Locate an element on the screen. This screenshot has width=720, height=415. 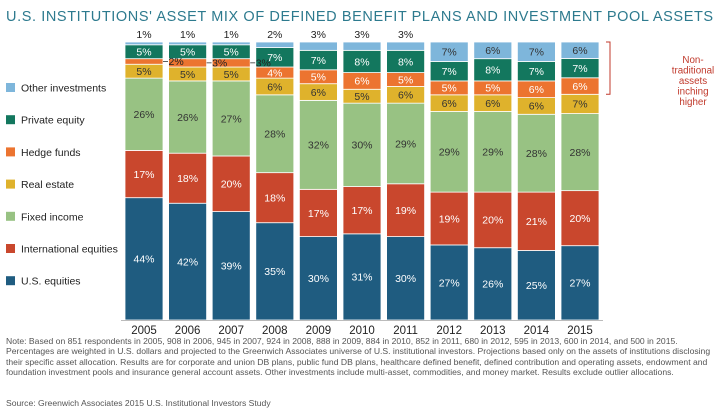
data-label: 2% is located at coordinates (176, 62).